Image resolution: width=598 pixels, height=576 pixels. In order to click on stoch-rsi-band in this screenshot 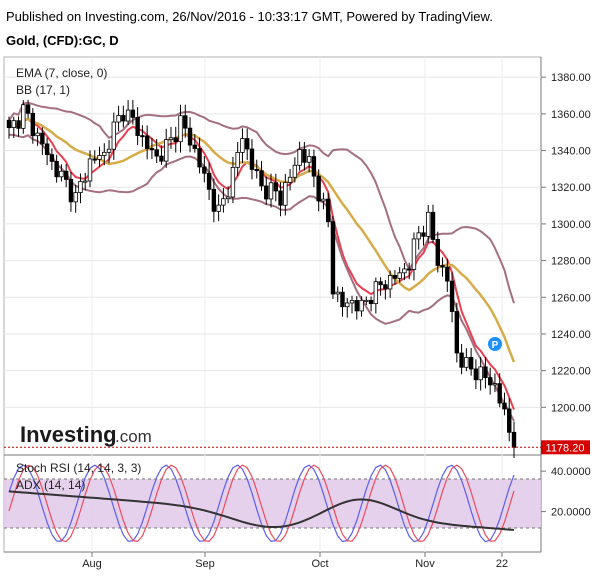, I will do `click(272, 503)`.